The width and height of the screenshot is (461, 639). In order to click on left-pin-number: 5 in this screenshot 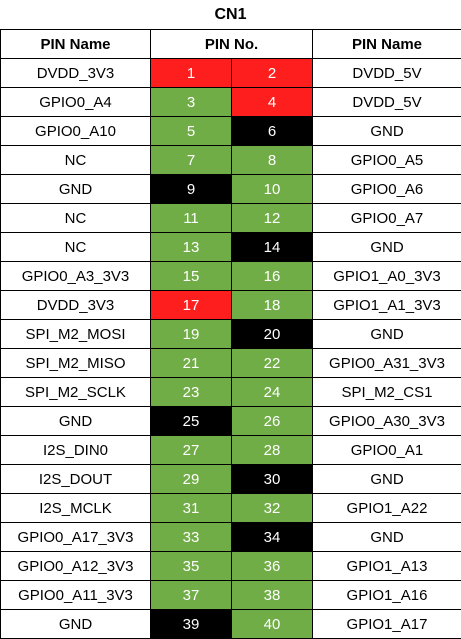, I will do `click(191, 131)`.